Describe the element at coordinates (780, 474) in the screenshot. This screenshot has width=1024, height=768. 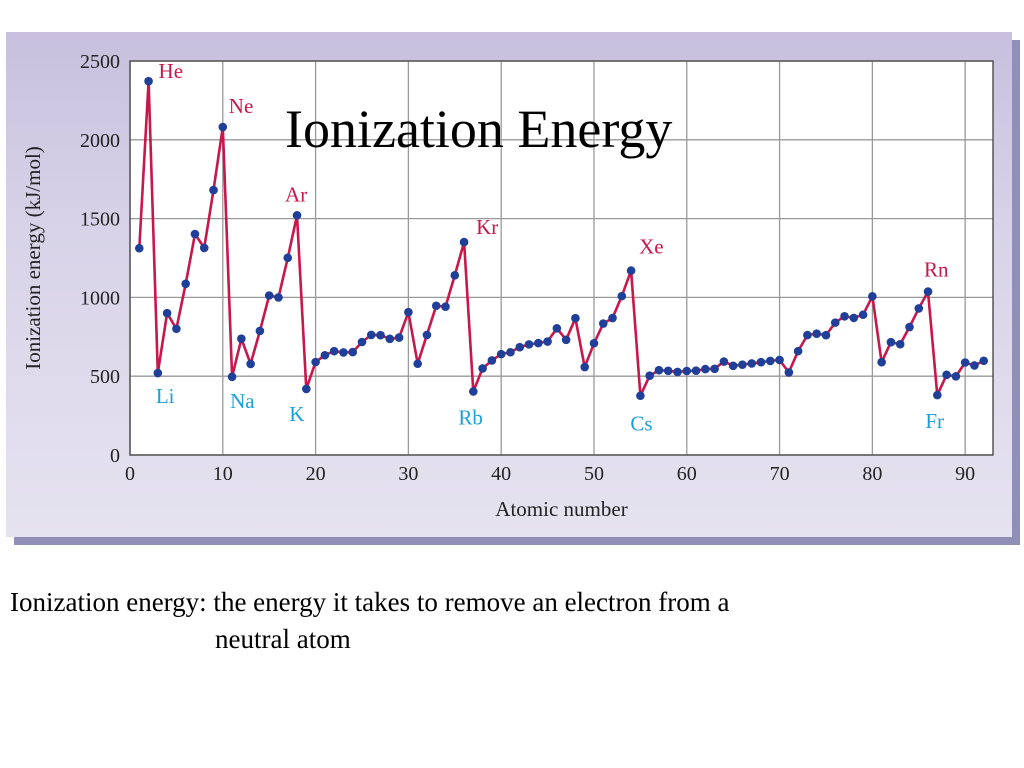
I see `x-tick-label: 70` at that location.